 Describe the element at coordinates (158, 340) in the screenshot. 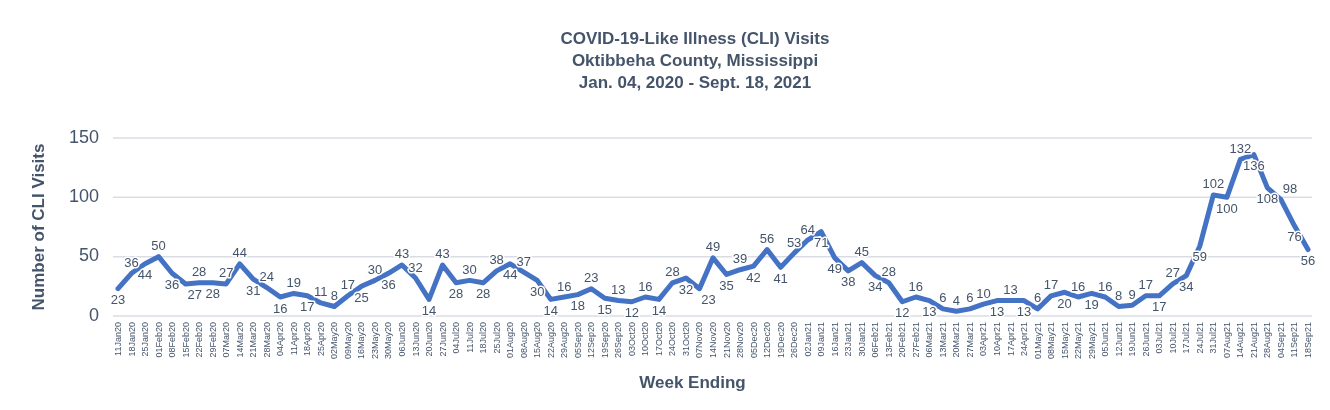

I see `x-tick-label: 01Feb20` at that location.